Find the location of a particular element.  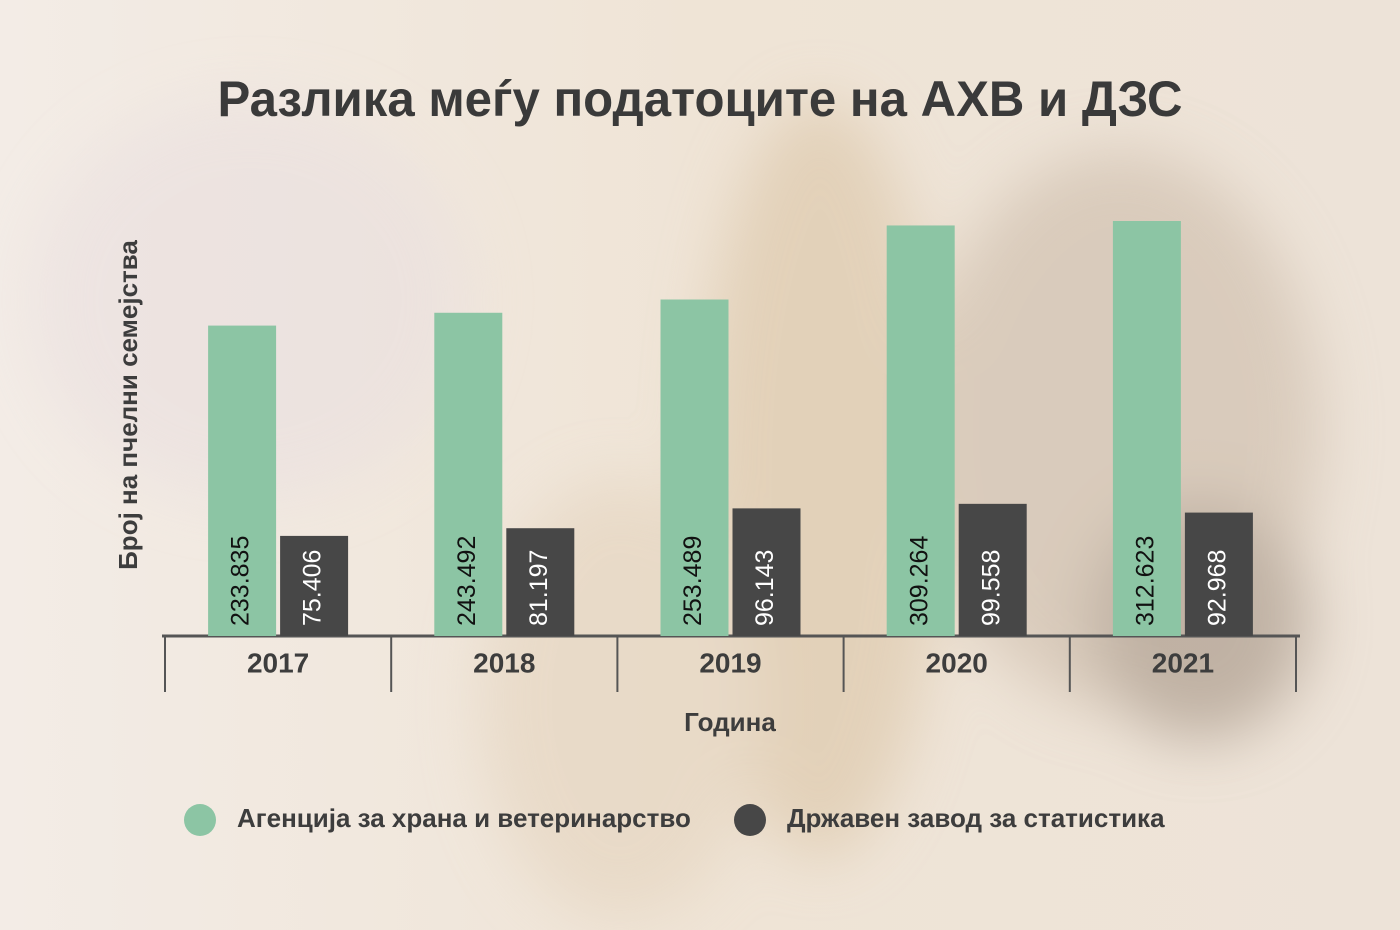

chart-title: Разлика меѓу податоците на АХВ и ДЗС is located at coordinates (700, 99).